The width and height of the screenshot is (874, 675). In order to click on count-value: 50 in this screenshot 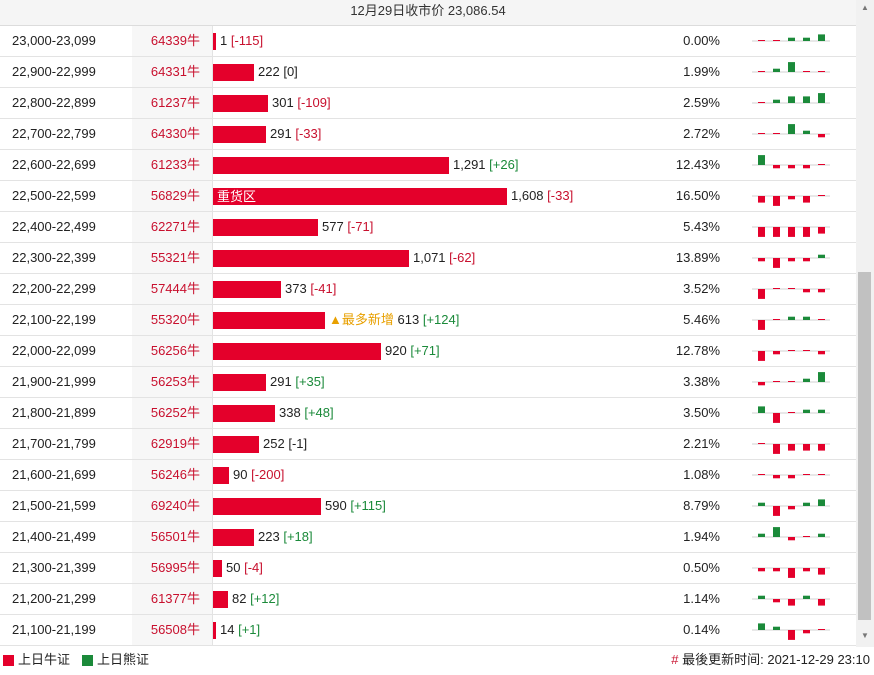, I will do `click(233, 567)`.